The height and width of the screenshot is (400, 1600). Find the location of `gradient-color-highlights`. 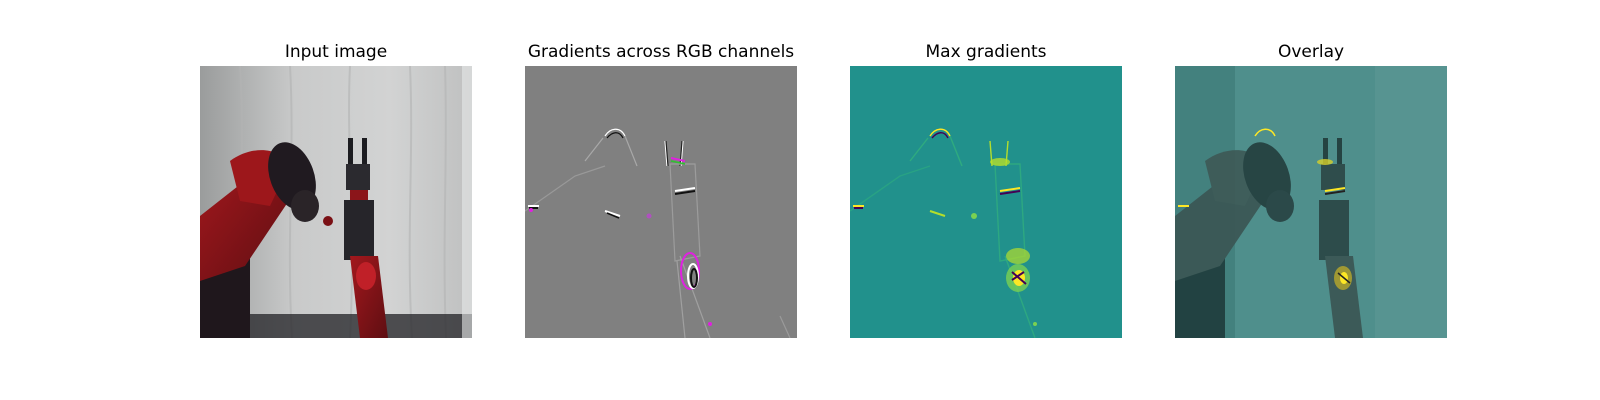

gradient-color-highlights is located at coordinates (620, 241).